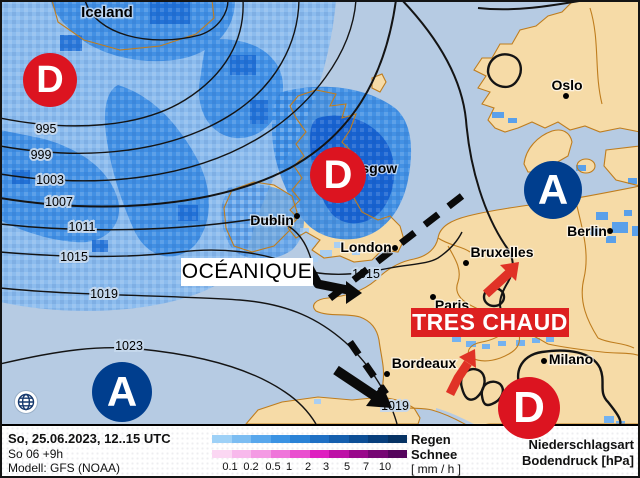  Describe the element at coordinates (566, 85) in the screenshot. I see `city-label-oslo: Oslo` at that location.